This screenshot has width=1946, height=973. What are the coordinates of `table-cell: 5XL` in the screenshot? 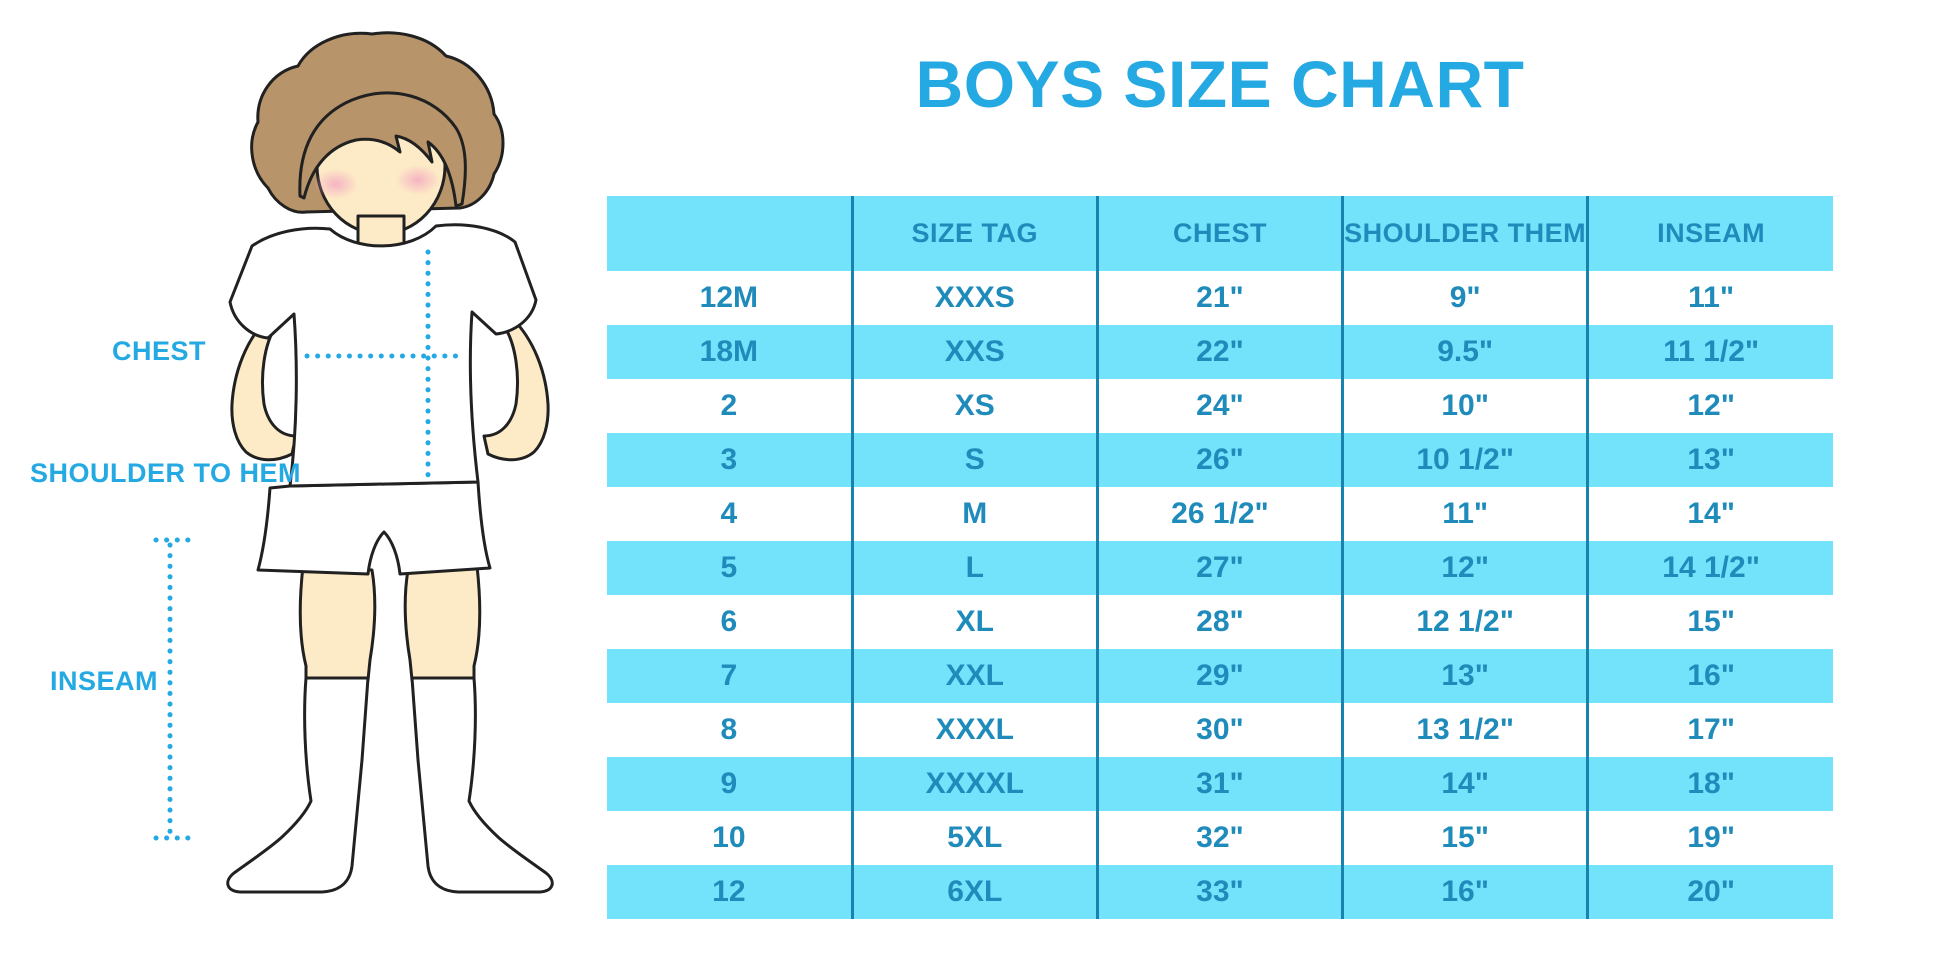 It's located at (974, 838).